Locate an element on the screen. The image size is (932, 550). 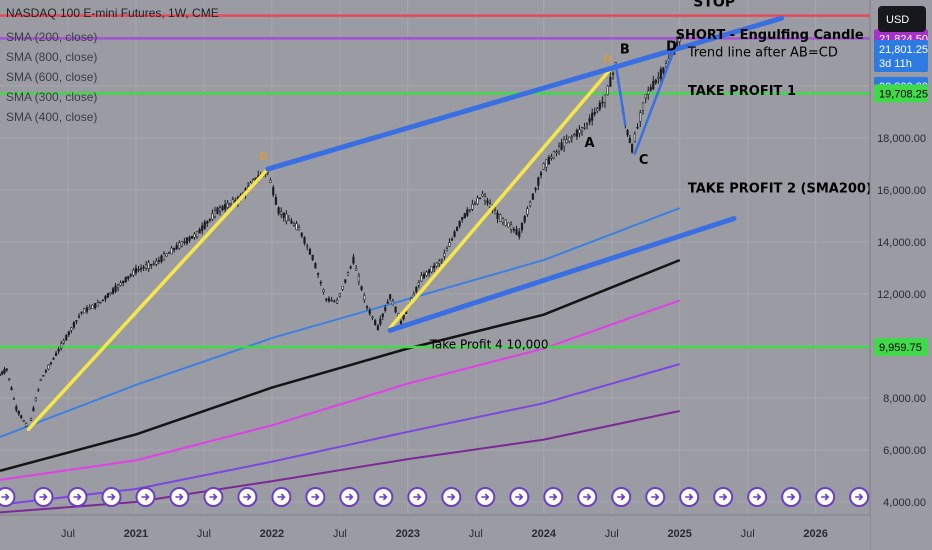
indicator-legend-sma-400: SMA (400, close) is located at coordinates (52, 117).